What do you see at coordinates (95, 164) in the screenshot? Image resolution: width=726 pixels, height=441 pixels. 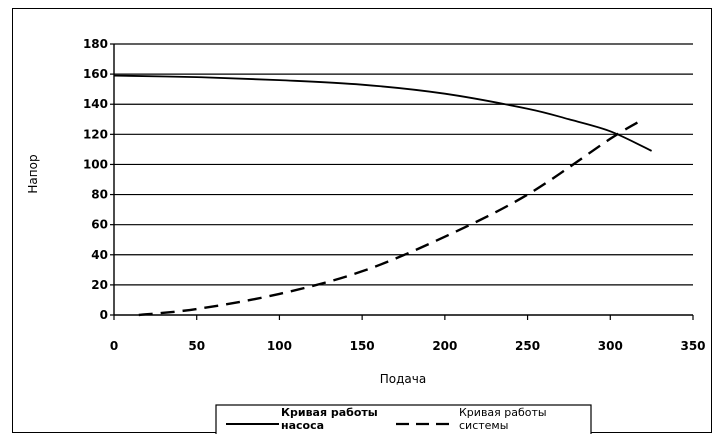 I see `y-tick-label-100: 100` at bounding box center [95, 164].